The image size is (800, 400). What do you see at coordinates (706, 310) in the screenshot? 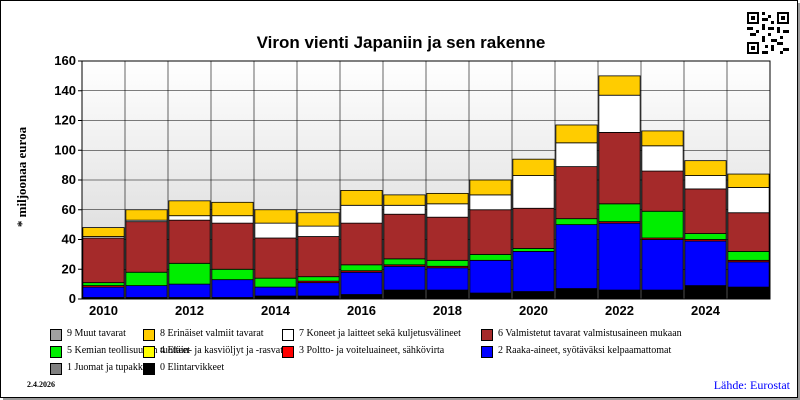
I see `x-tick-label: 2024` at bounding box center [706, 310].